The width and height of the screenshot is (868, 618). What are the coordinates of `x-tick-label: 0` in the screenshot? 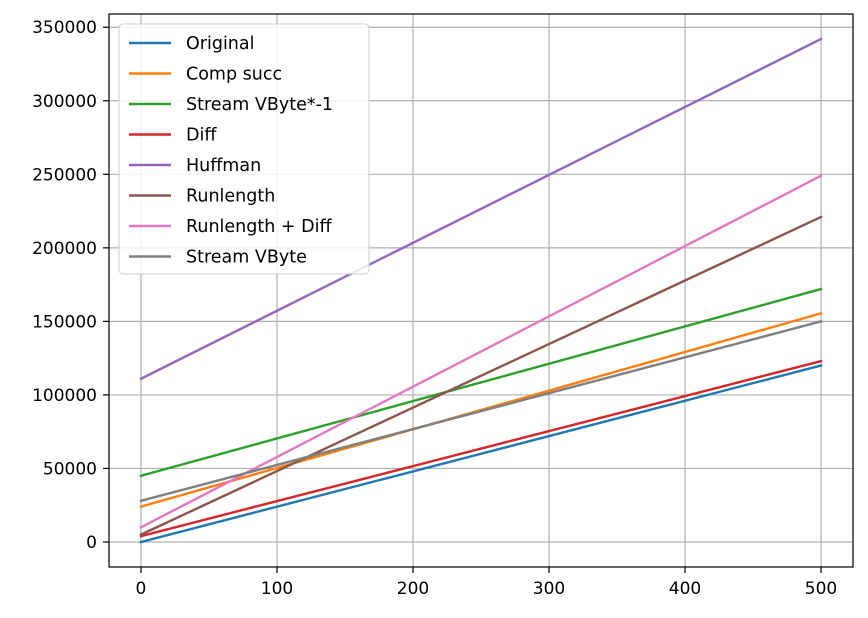 It's located at (141, 589).